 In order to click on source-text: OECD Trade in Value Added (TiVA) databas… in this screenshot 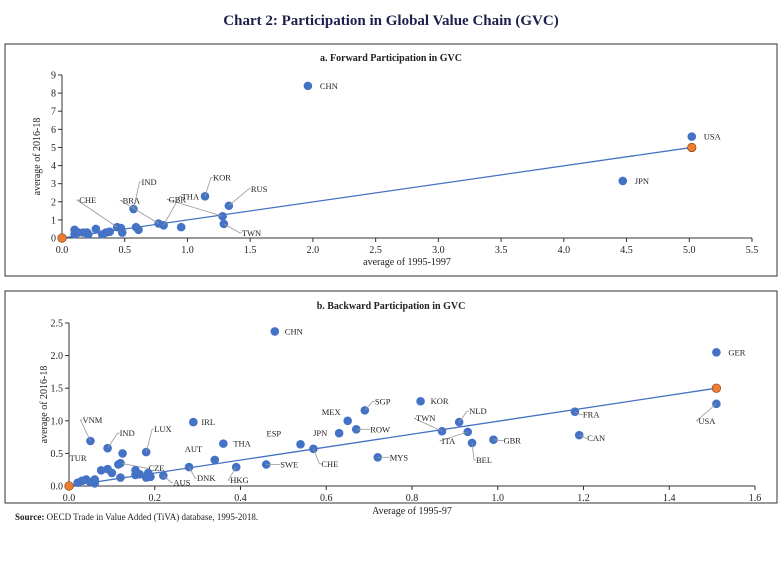, I will do `click(151, 517)`.